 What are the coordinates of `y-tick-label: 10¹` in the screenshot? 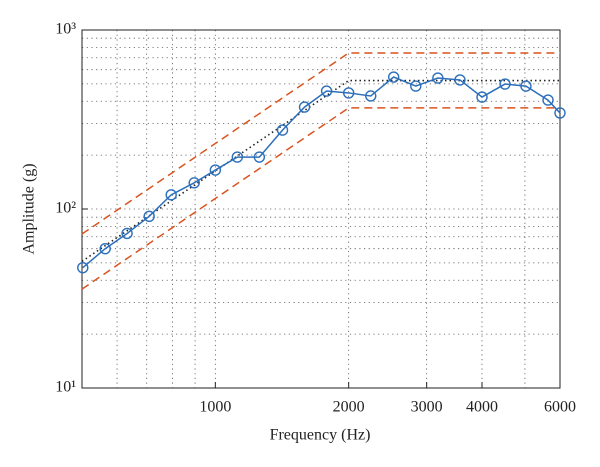 It's located at (65, 387).